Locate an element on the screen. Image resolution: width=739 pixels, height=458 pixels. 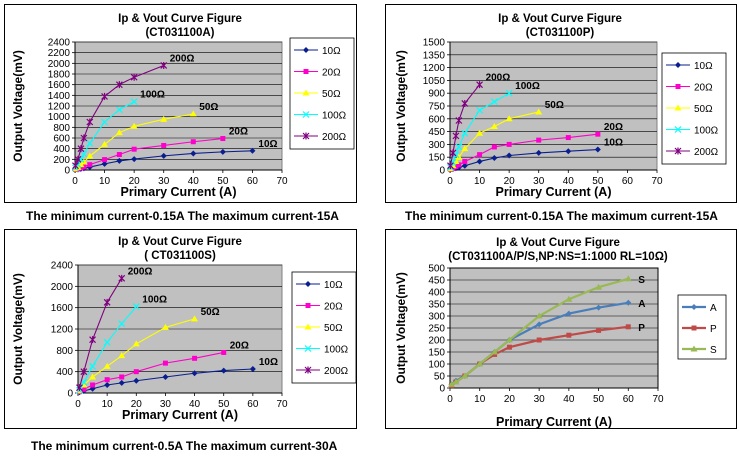
series-100ohm: 100Ω is located at coordinates (121, 344).